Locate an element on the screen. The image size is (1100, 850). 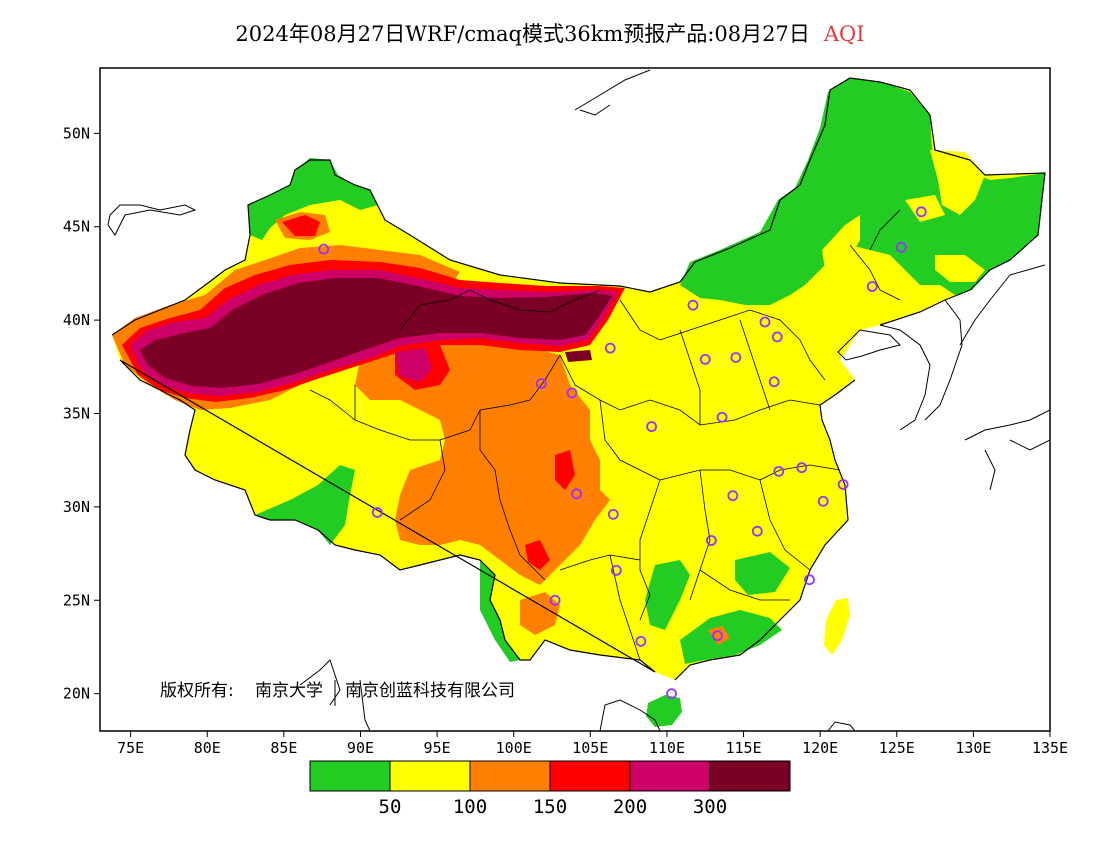
aqi-region-good-tibet is located at coordinates (305, 505).